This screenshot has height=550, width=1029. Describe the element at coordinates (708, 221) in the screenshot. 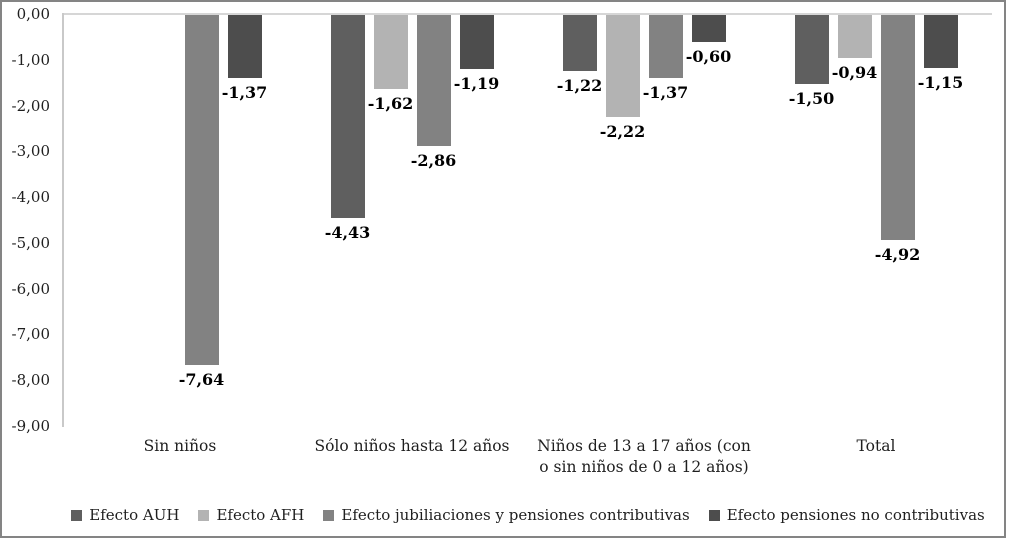

I see `bar-slot: -0,60` at that location.